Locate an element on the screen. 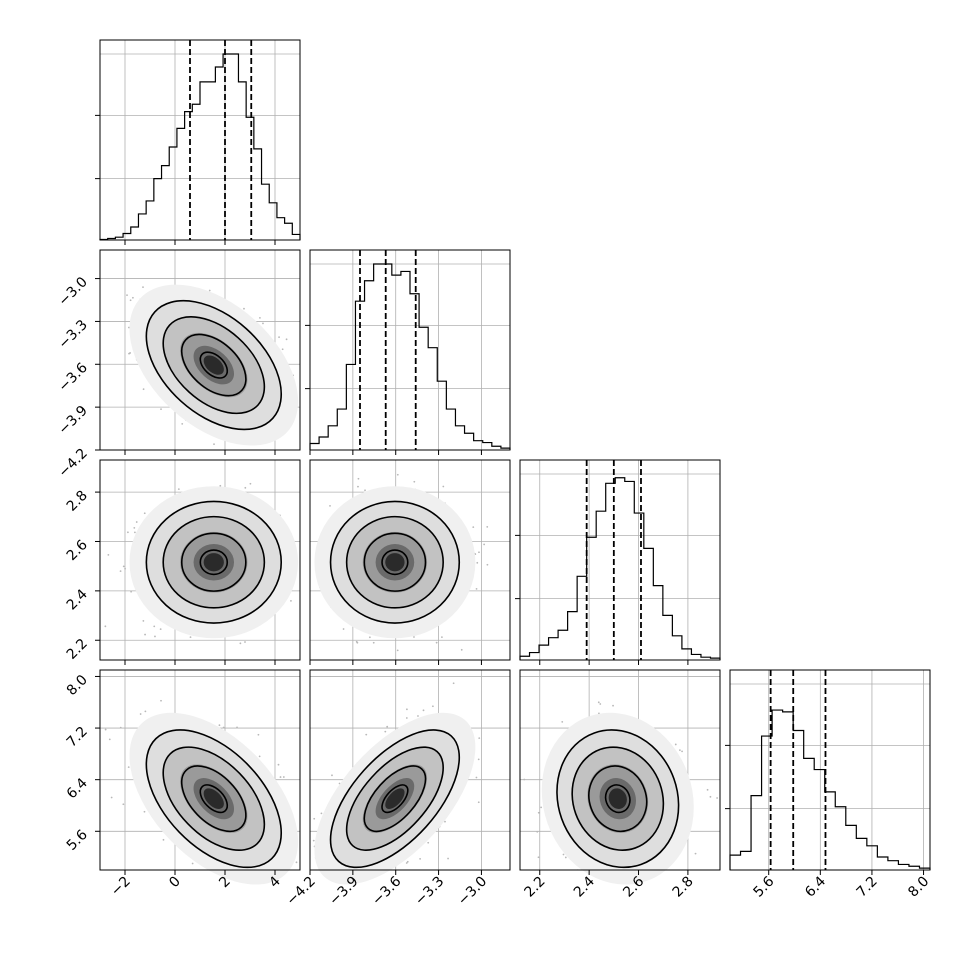  x-tick-label: 7.2 is located at coordinates (867, 887).